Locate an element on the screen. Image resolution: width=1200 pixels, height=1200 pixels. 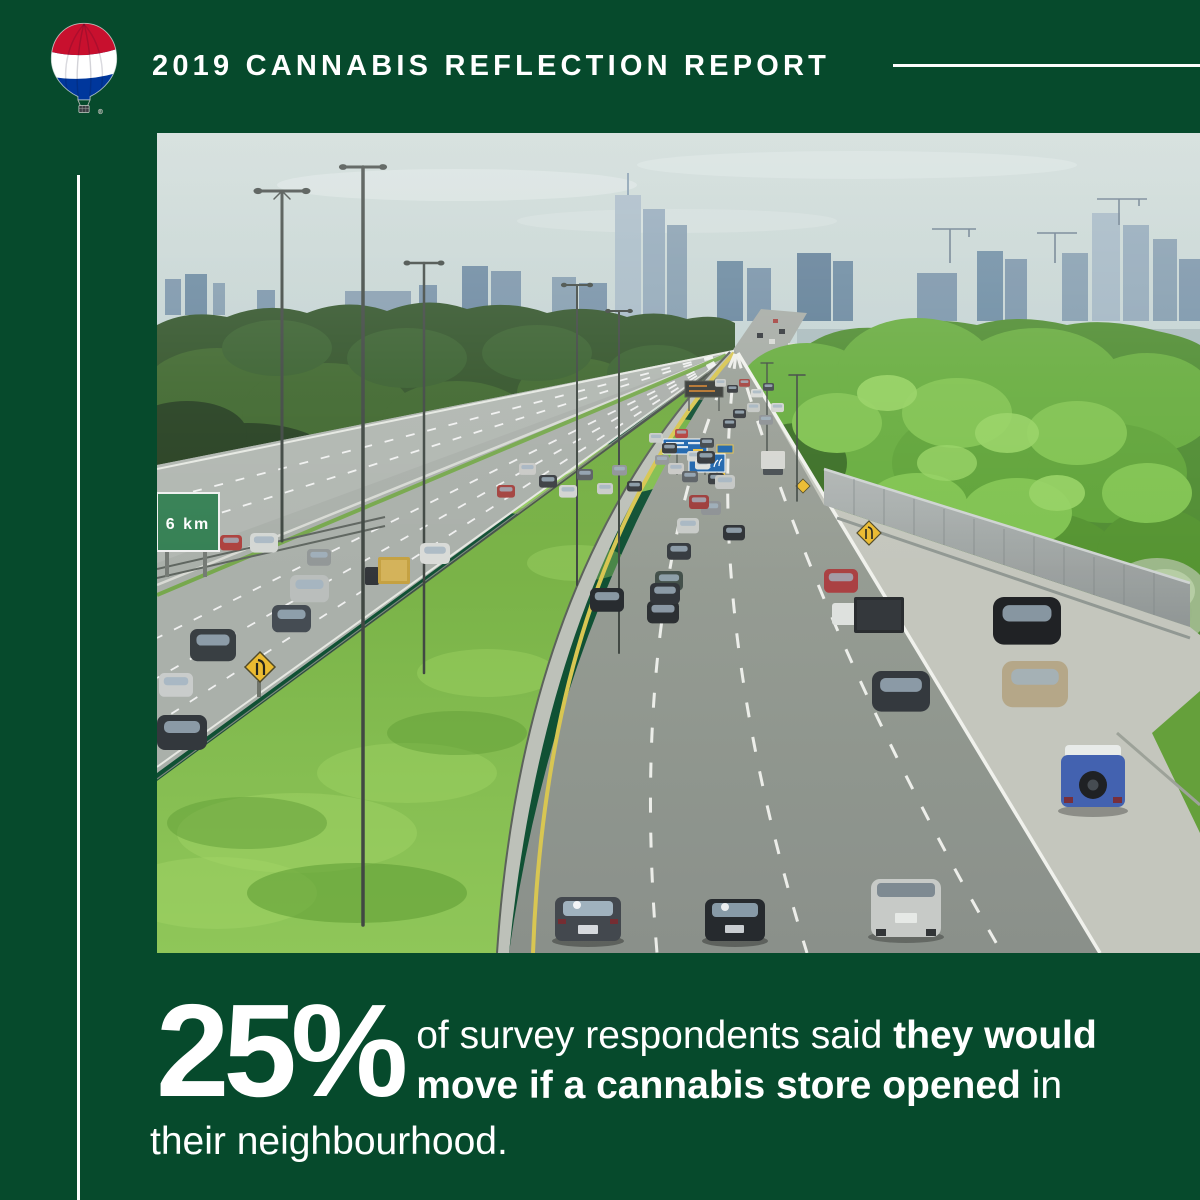
page-title: 2019 CANNABIS REFLECTION REPORT is located at coordinates (491, 66).